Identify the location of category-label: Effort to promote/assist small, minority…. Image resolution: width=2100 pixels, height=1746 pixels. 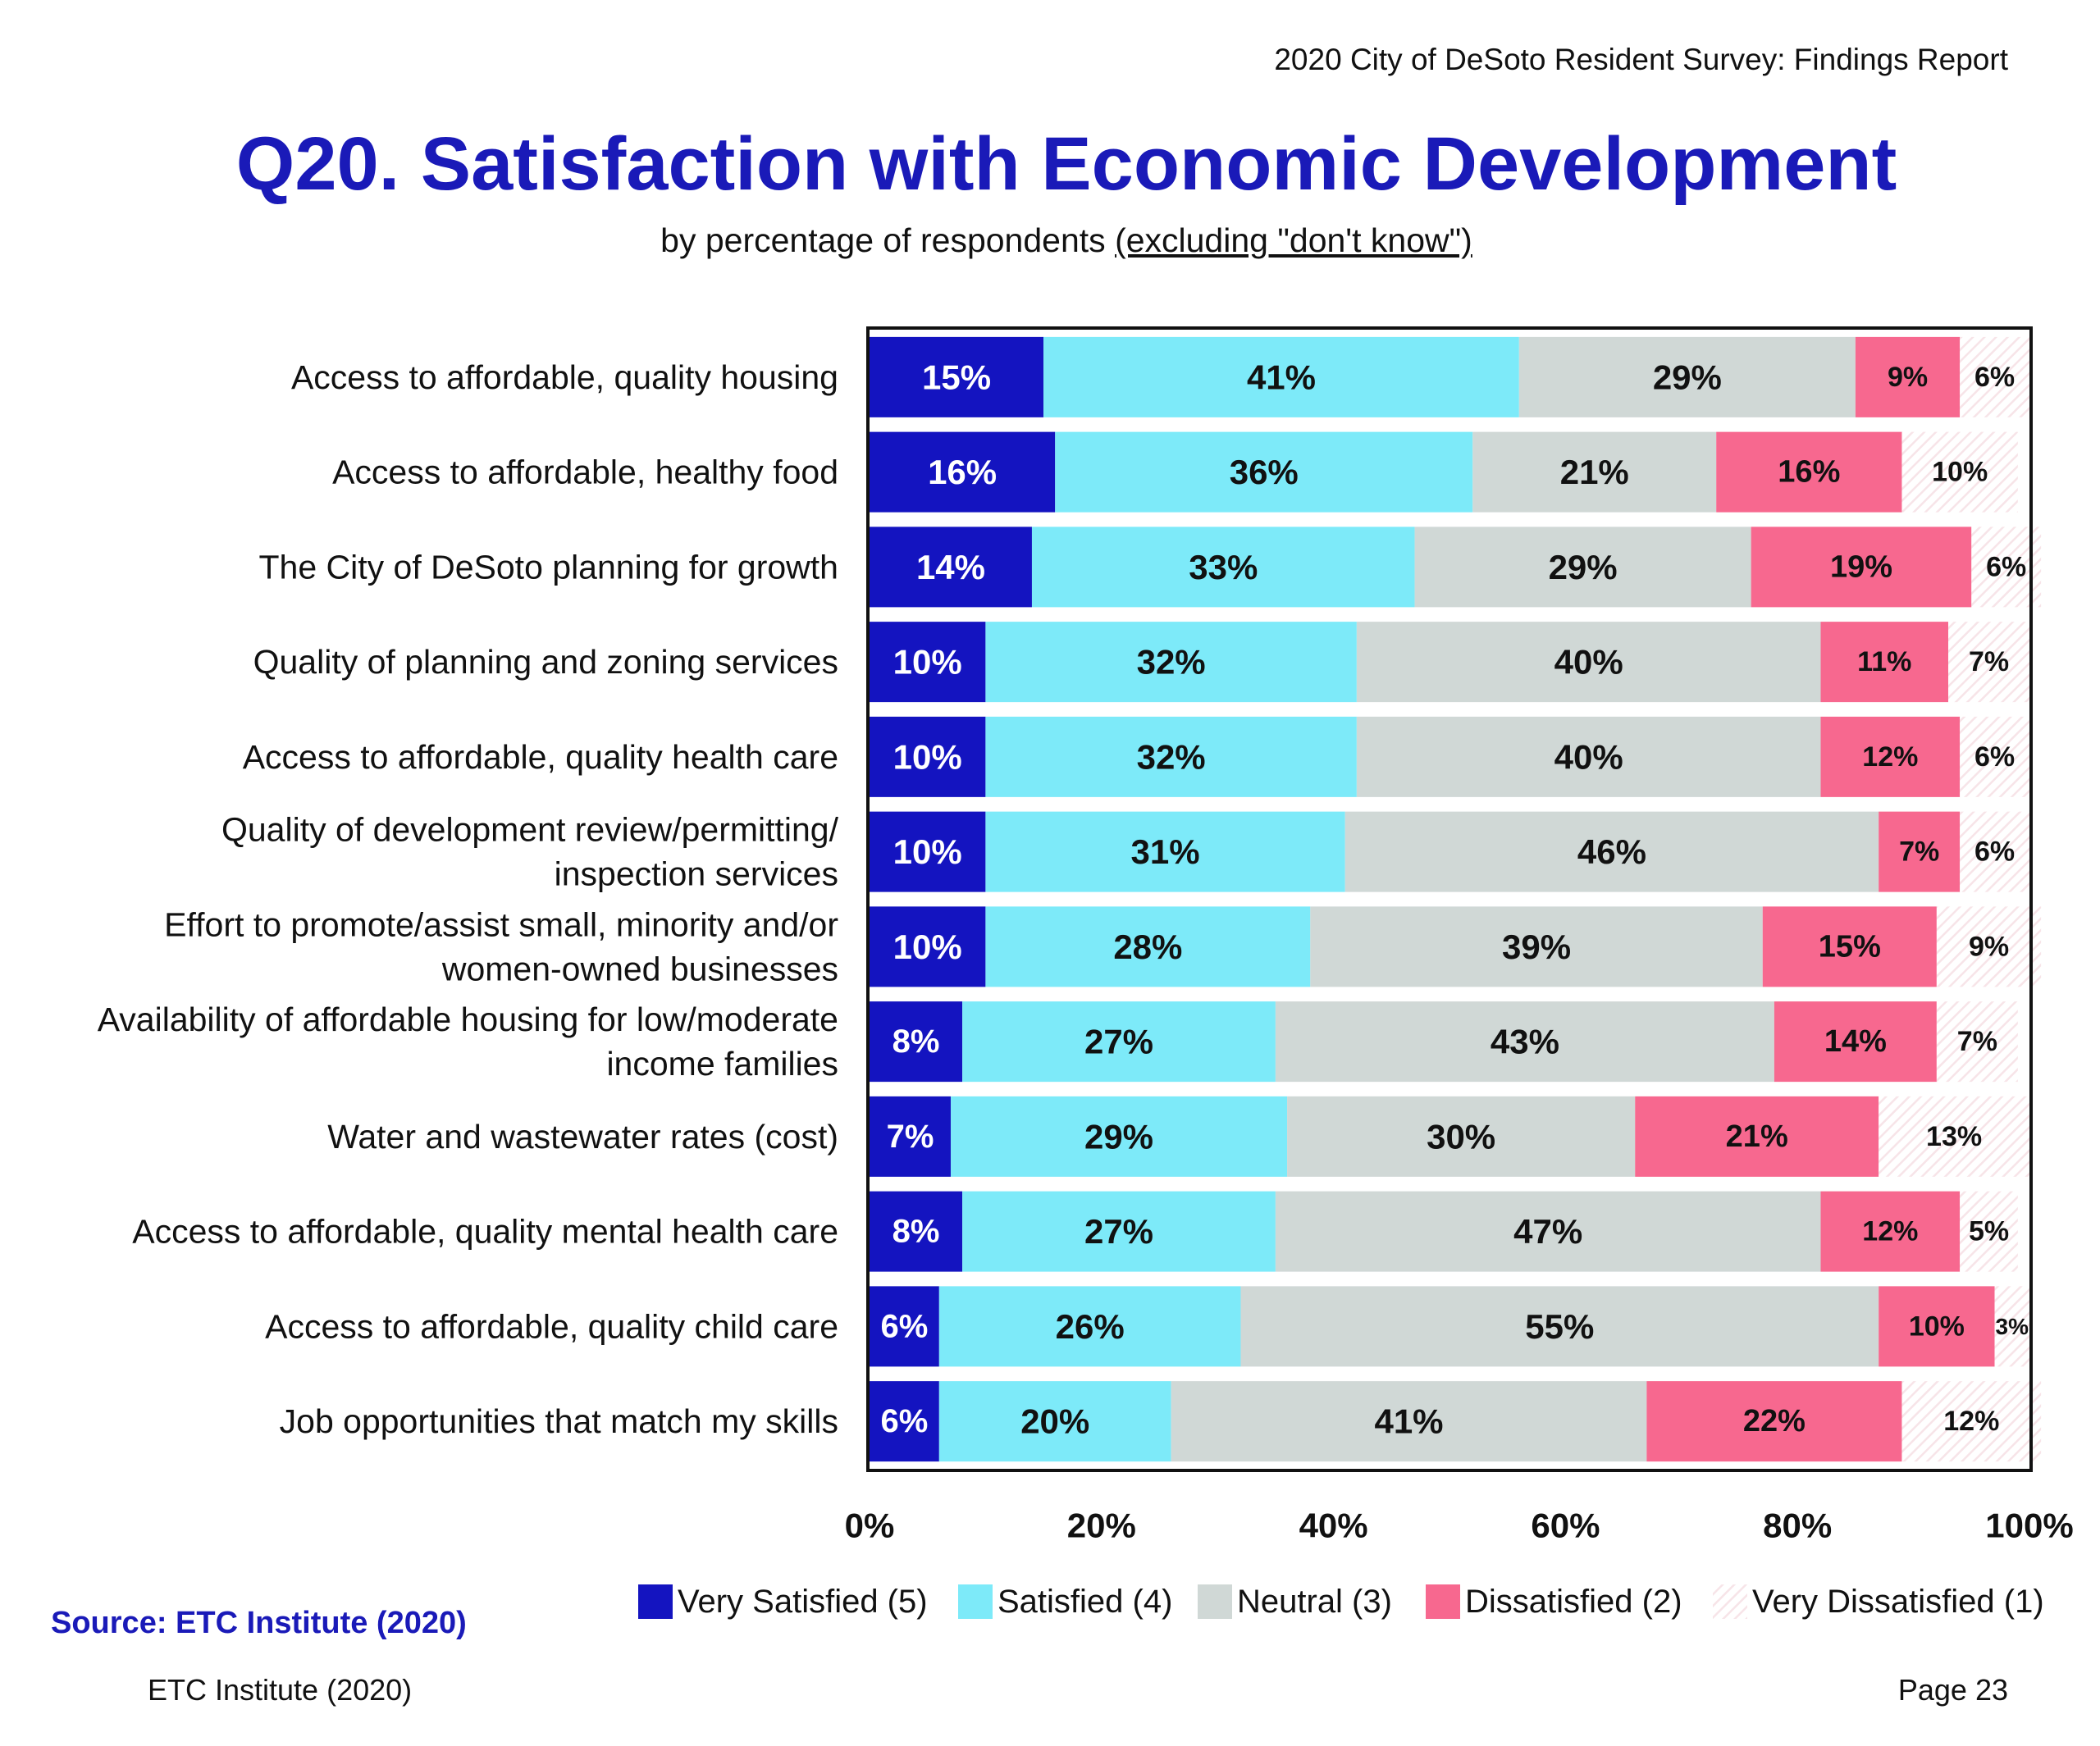
(501, 924).